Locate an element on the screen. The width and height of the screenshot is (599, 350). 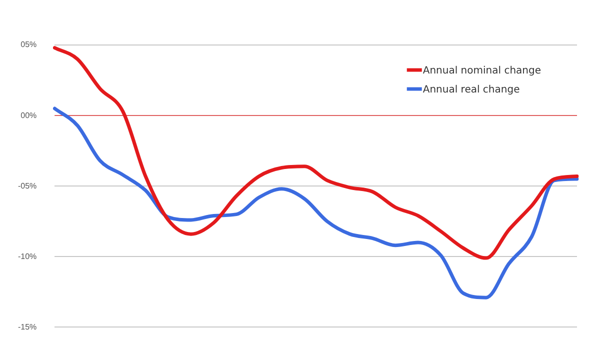
legend-label: Annual real change is located at coordinates (471, 90).